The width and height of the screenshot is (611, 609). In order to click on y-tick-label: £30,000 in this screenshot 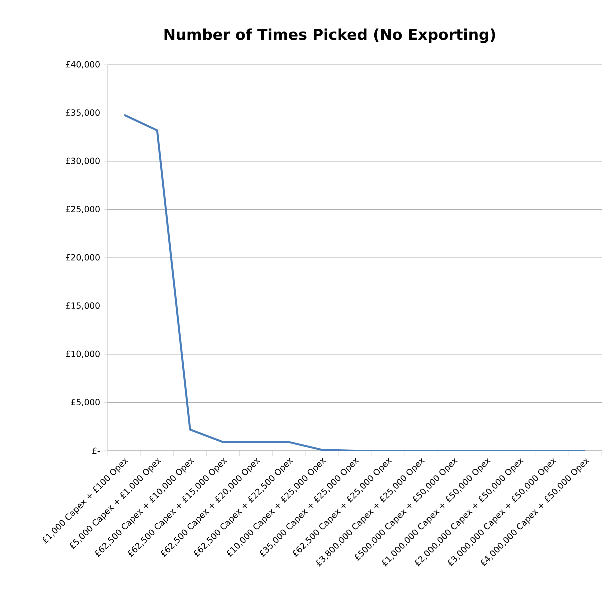, I will do `click(83, 162)`.